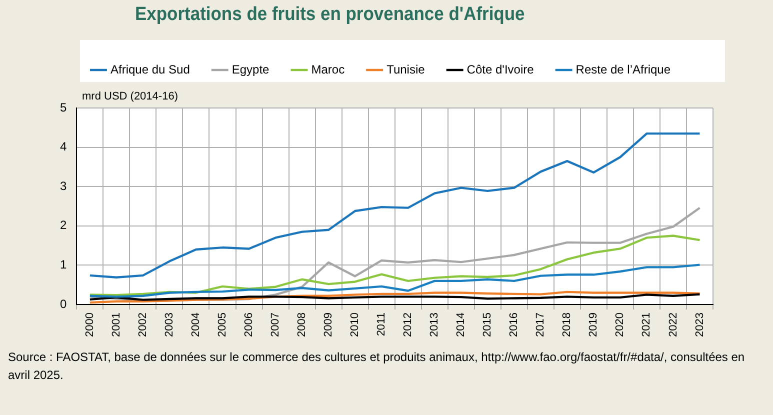  Describe the element at coordinates (328, 325) in the screenshot. I see `x-tick-label: 2009` at that location.